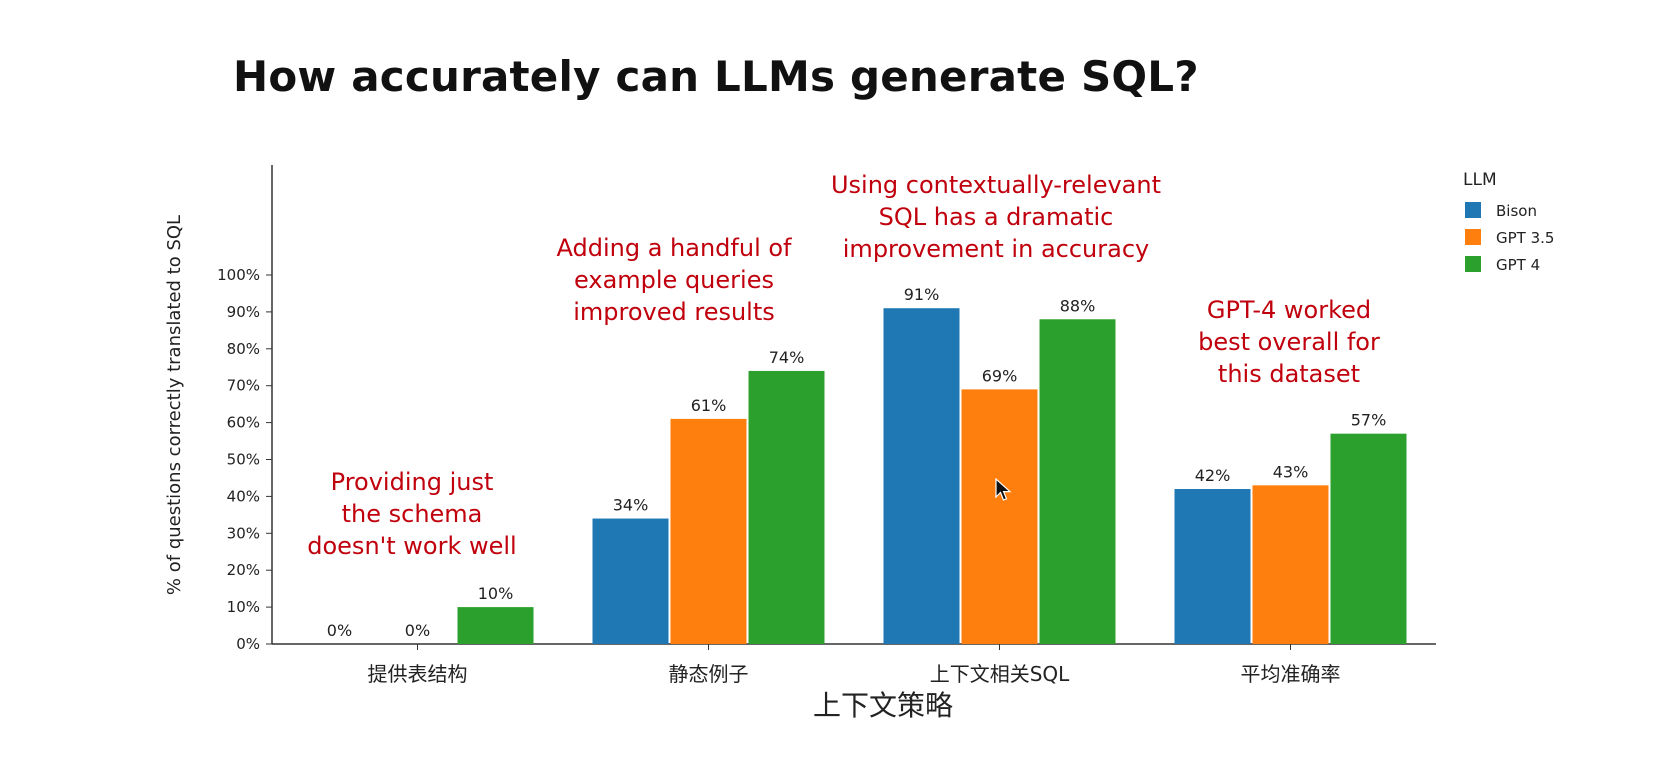 The width and height of the screenshot is (1668, 771). Describe the element at coordinates (1000, 674) in the screenshot. I see `x-tick-label: 上下文相关SQL` at that location.